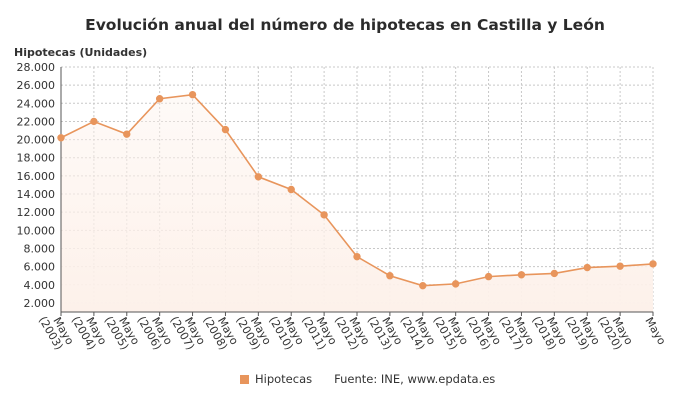 Image resolution: width=690 pixels, height=406 pixels. What do you see at coordinates (655, 331) in the screenshot?
I see `x-tick-label: Mayo` at bounding box center [655, 331].